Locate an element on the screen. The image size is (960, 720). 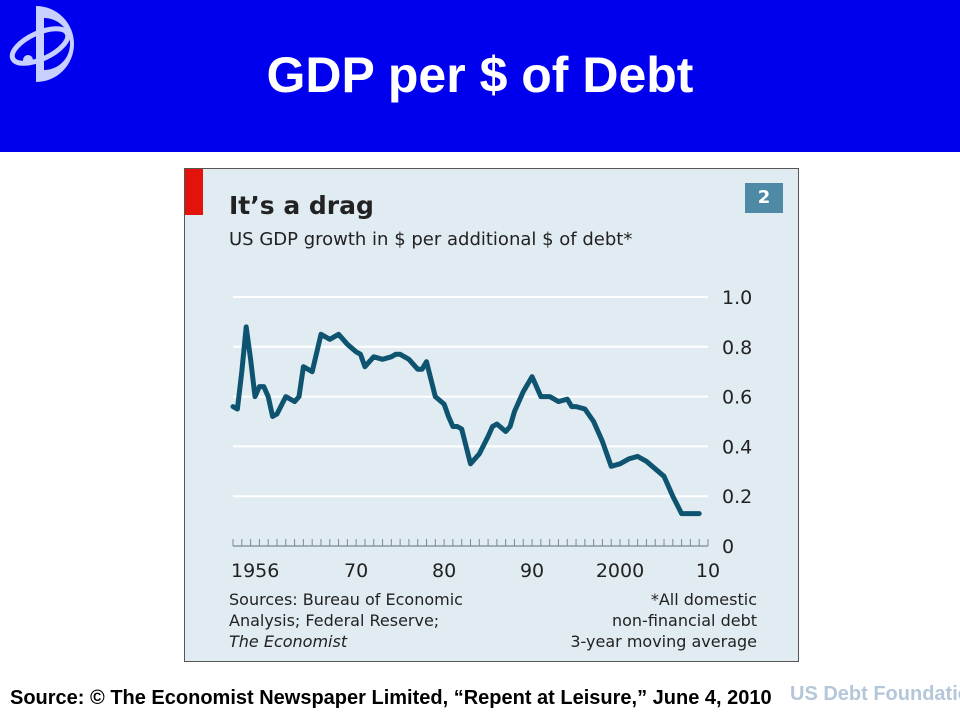
red-tag is located at coordinates (194, 192).